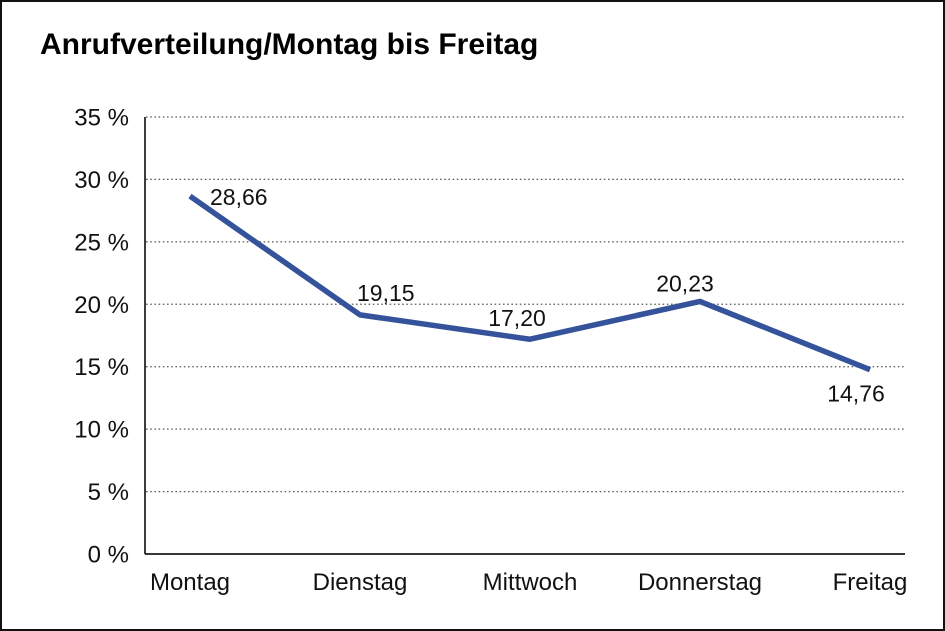 The height and width of the screenshot is (631, 945). What do you see at coordinates (101, 180) in the screenshot?
I see `y-axis-tick-label: 30 %` at bounding box center [101, 180].